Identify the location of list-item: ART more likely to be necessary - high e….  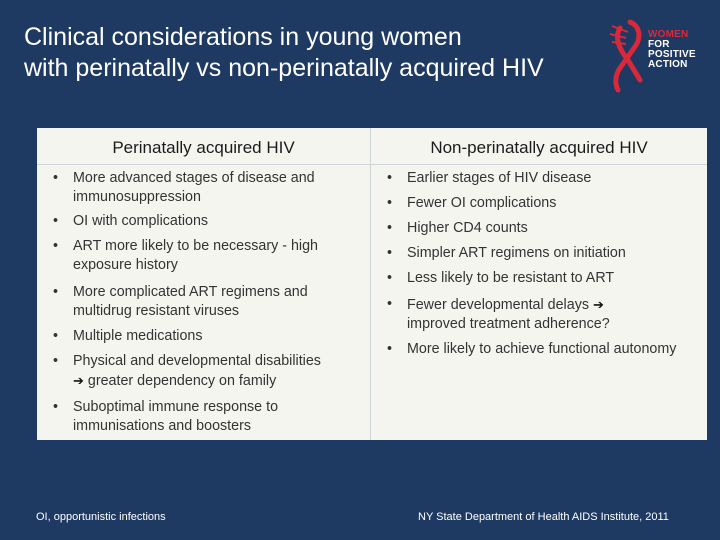
(203, 257).